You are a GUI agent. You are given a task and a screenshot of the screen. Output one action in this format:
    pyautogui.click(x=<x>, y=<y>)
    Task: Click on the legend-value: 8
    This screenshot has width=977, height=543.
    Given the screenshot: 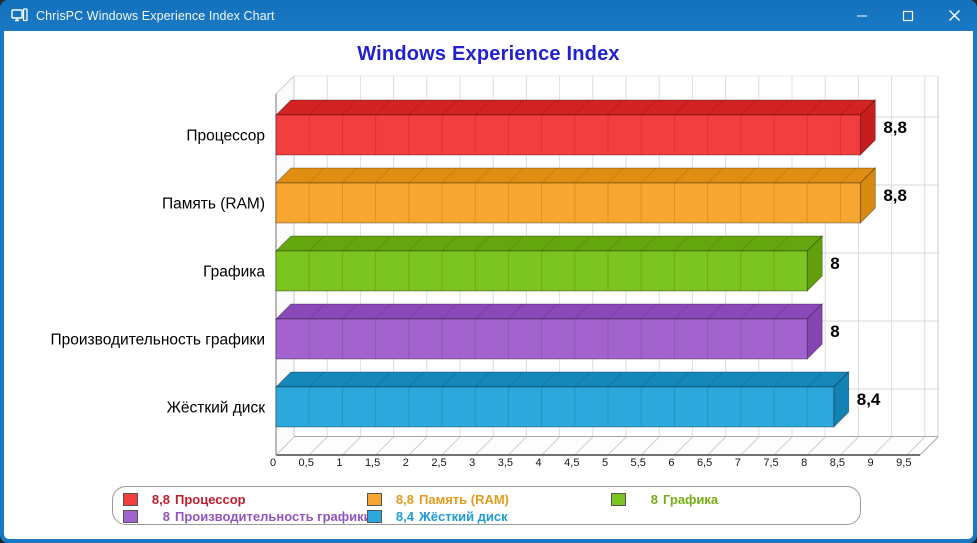 What is the action you would take?
    pyautogui.click(x=166, y=516)
    